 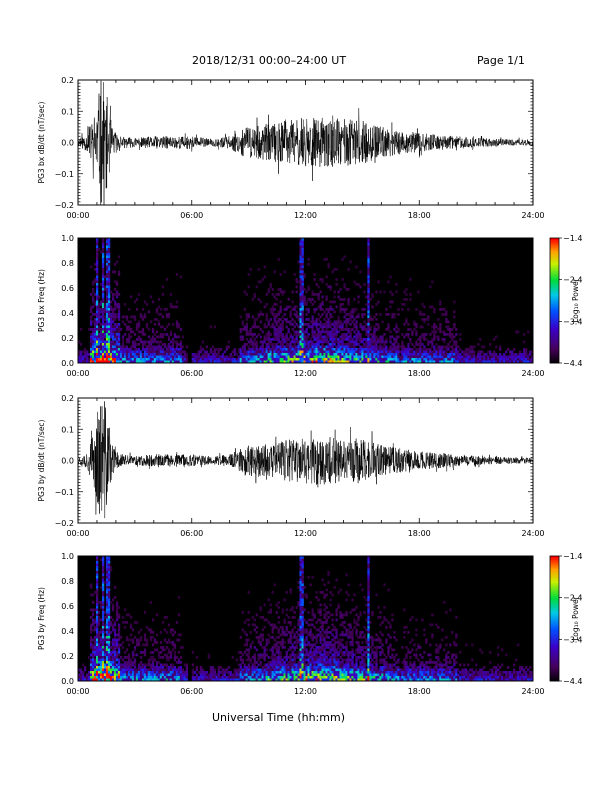 What do you see at coordinates (501, 60) in the screenshot?
I see `page-indicator: Page 1/1` at bounding box center [501, 60].